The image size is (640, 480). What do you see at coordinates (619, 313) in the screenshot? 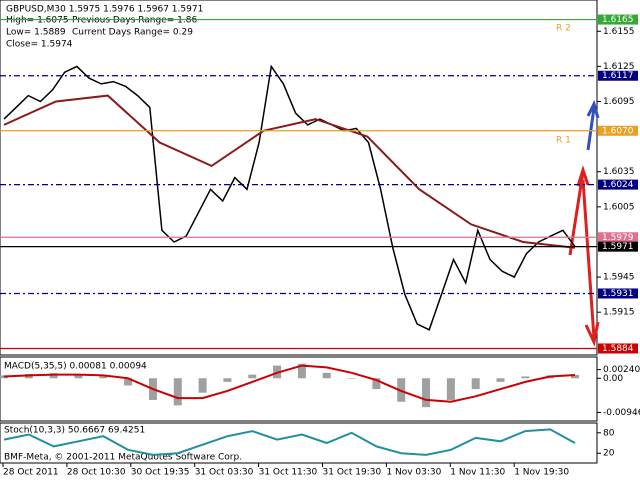
I see `y-tick-label: 1.5915` at bounding box center [619, 313].